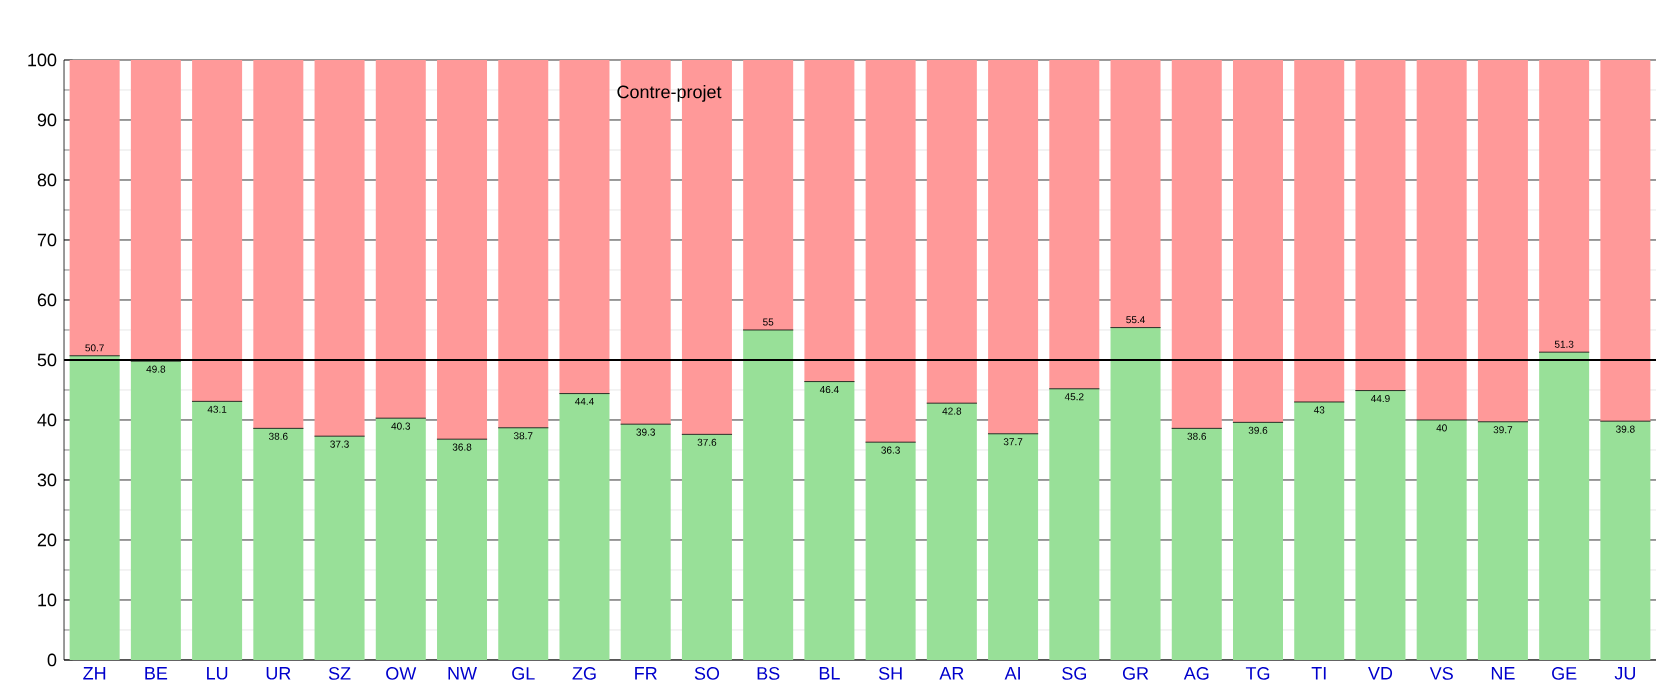 This screenshot has width=1670, height=700. Describe the element at coordinates (42, 60) in the screenshot. I see `y-tick-label: 100` at that location.